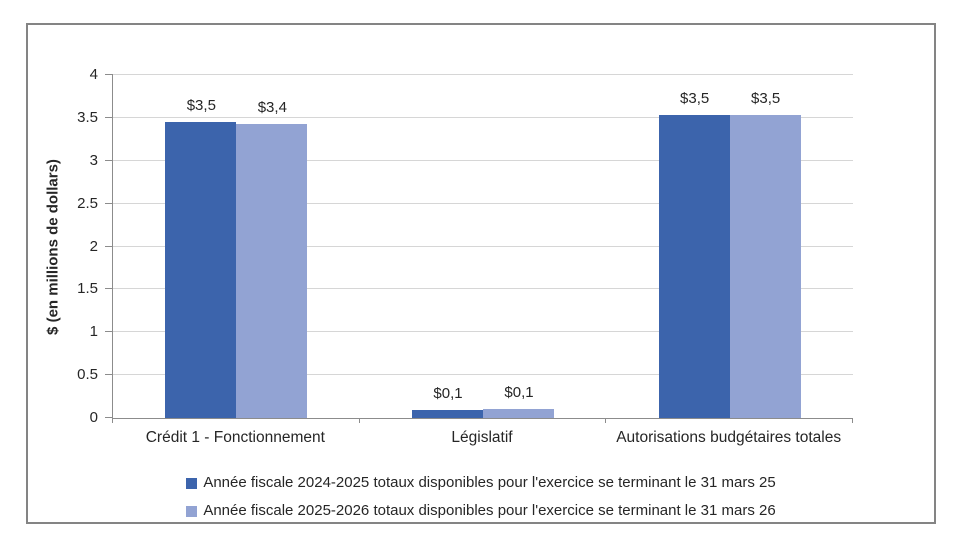 The width and height of the screenshot is (974, 552). I want to click on y-tick-label: 3, so click(93, 160).